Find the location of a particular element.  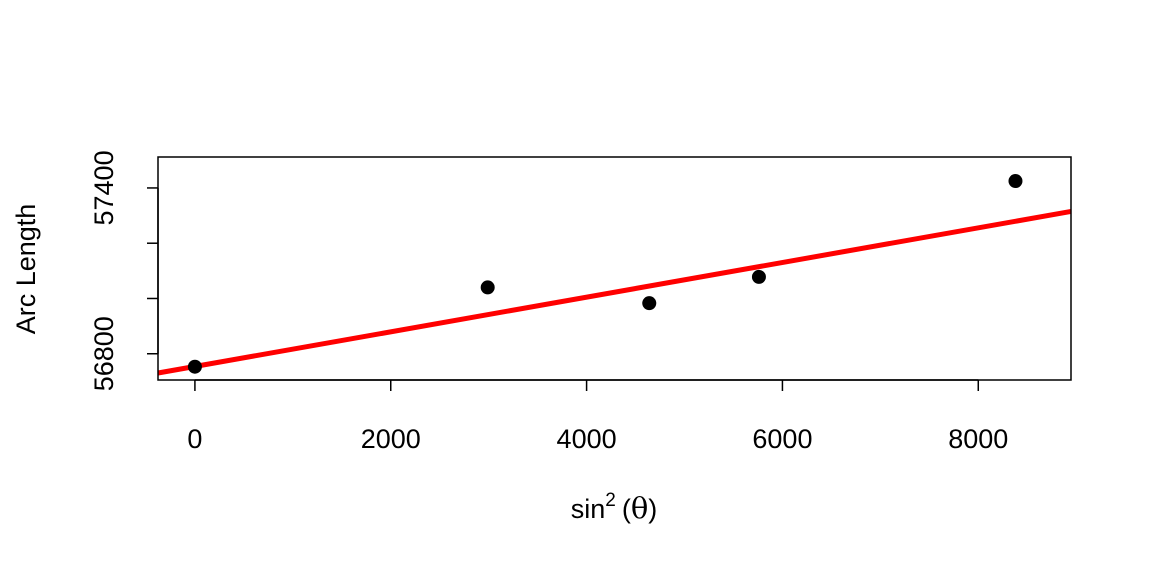

y-tick-label: 57400 is located at coordinates (104, 187).